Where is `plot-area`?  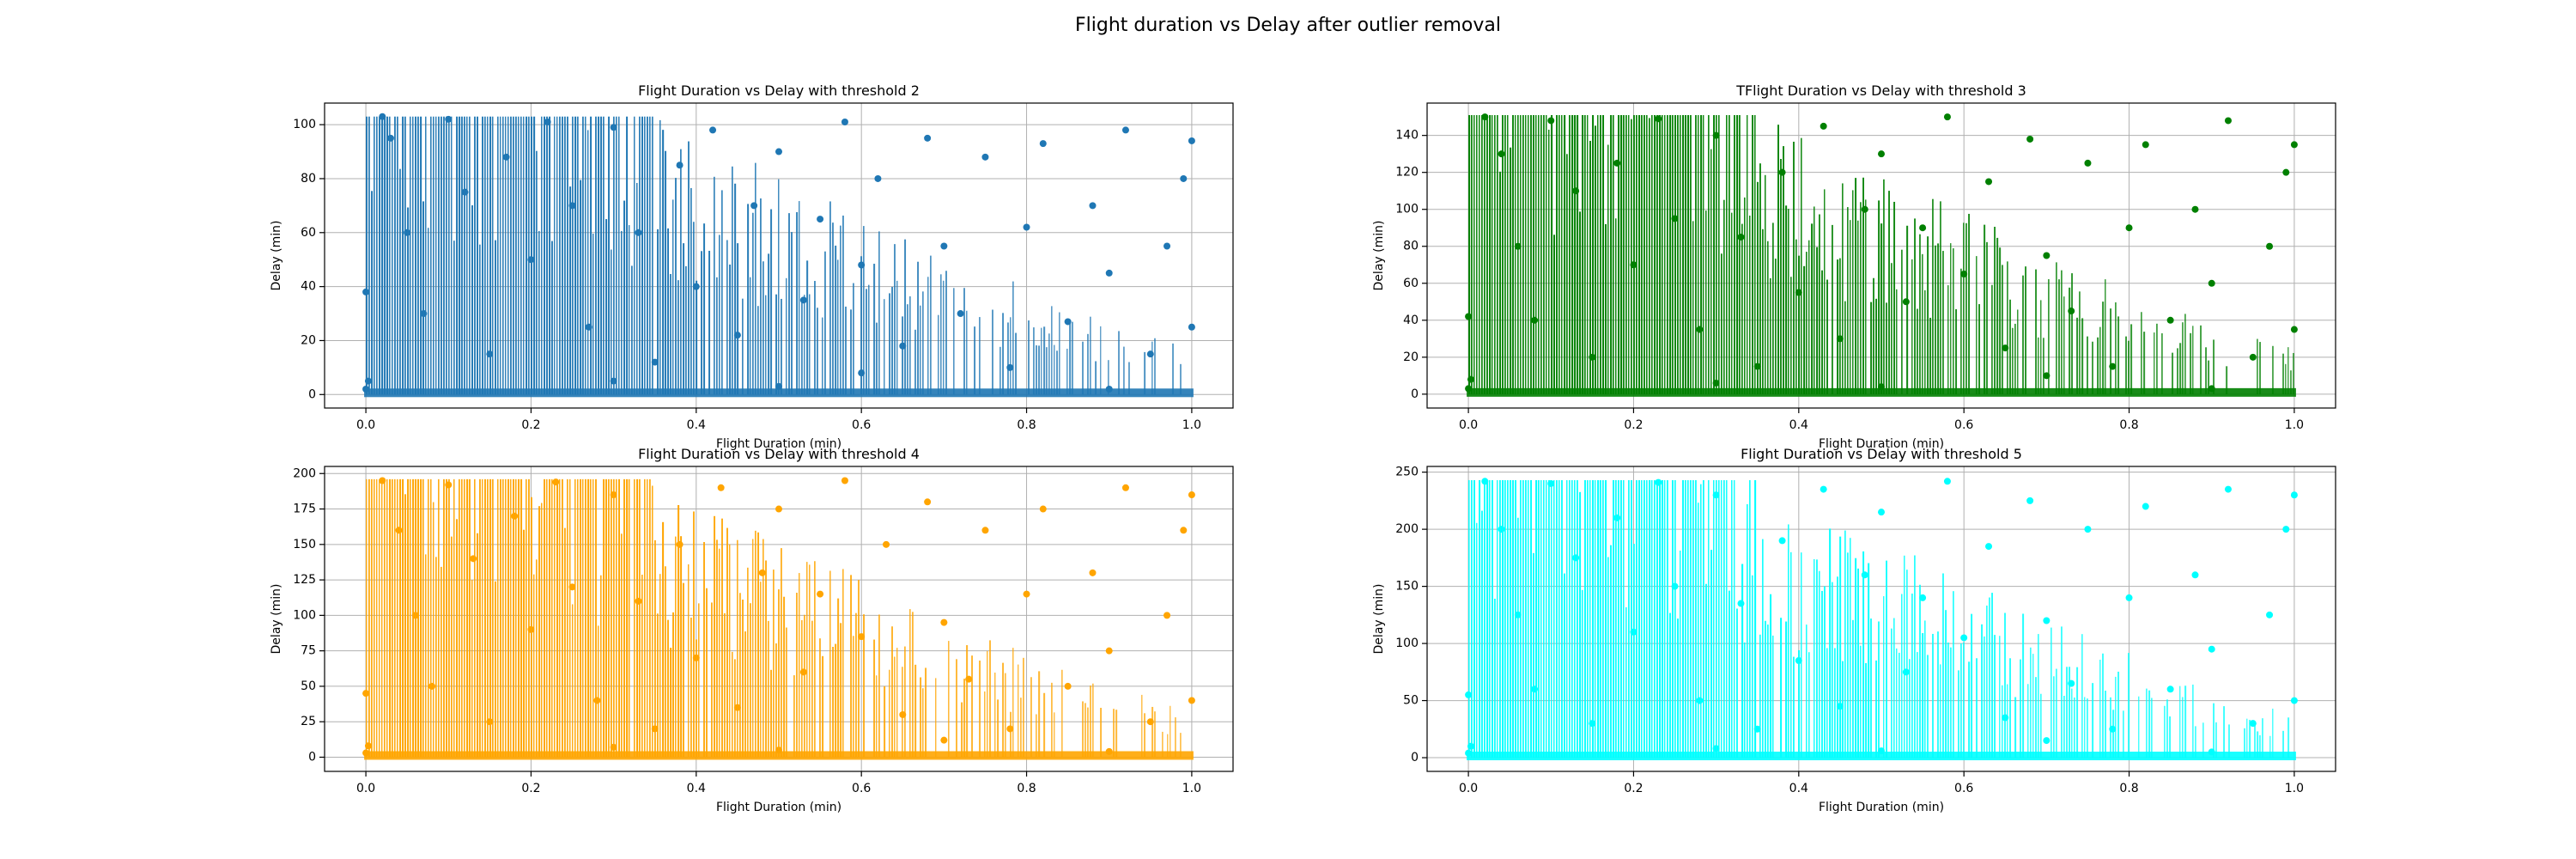
plot-area is located at coordinates (1881, 618).